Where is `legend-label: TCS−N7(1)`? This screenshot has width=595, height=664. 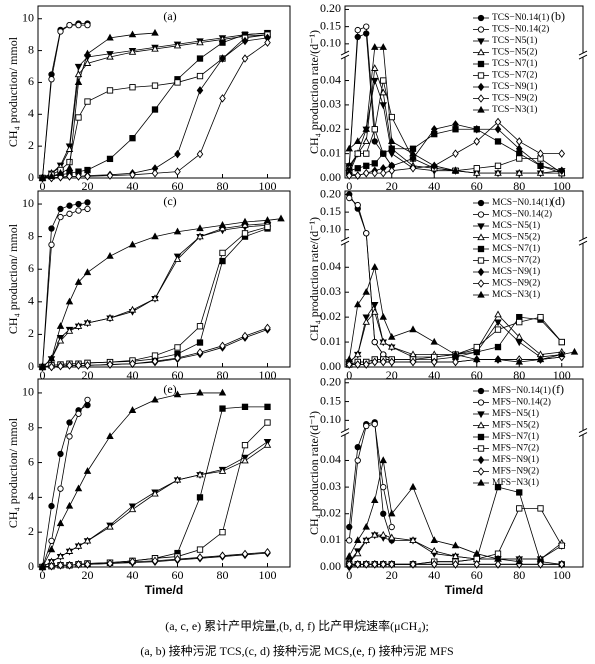
legend-label: TCS−N7(1) is located at coordinates (514, 63).